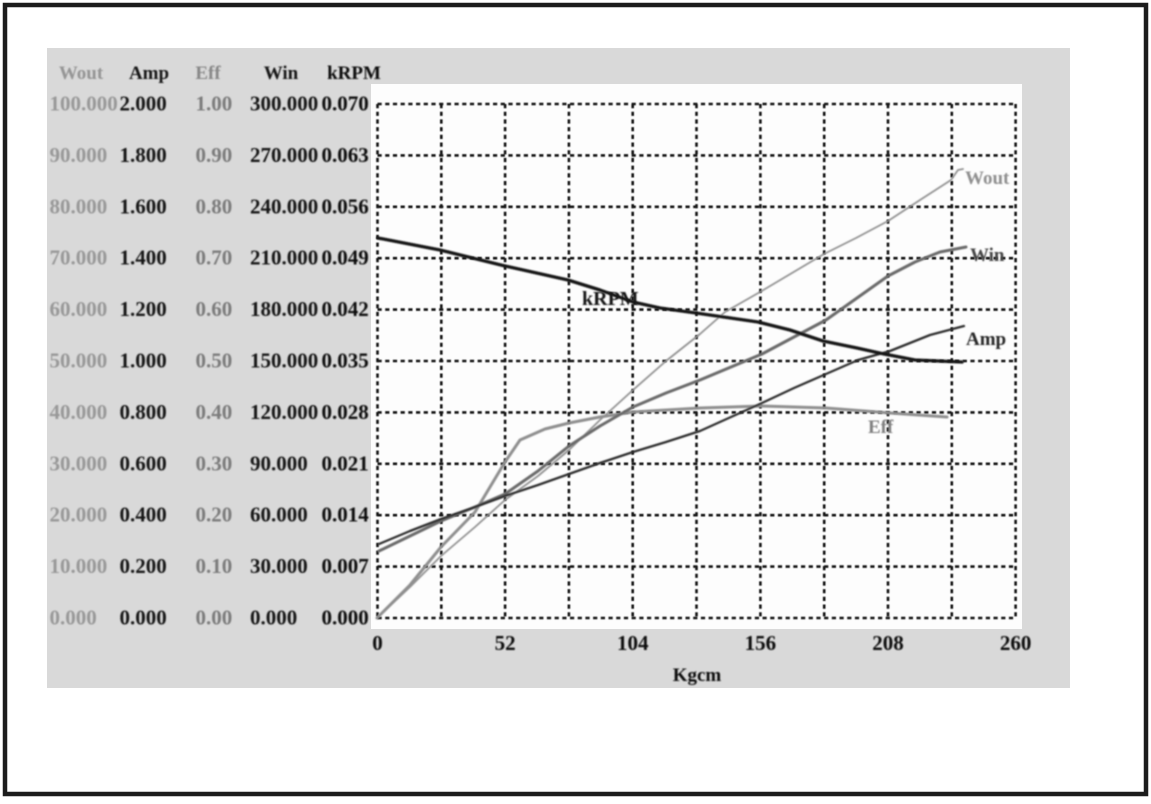 The image size is (1151, 804). Describe the element at coordinates (284, 412) in the screenshot. I see `svg-text: 120.000` at that location.